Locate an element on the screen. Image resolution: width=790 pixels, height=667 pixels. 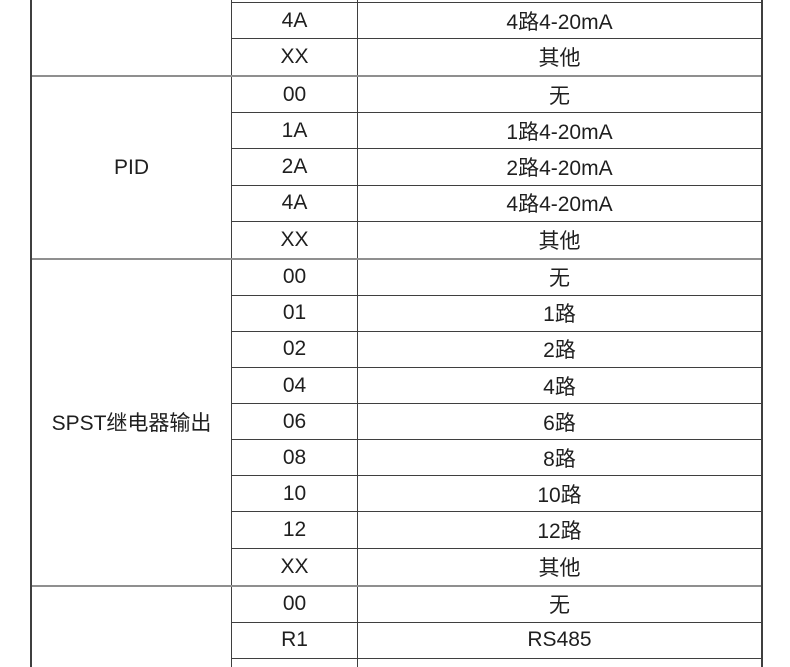
code-cell: 01 is located at coordinates (295, 313).